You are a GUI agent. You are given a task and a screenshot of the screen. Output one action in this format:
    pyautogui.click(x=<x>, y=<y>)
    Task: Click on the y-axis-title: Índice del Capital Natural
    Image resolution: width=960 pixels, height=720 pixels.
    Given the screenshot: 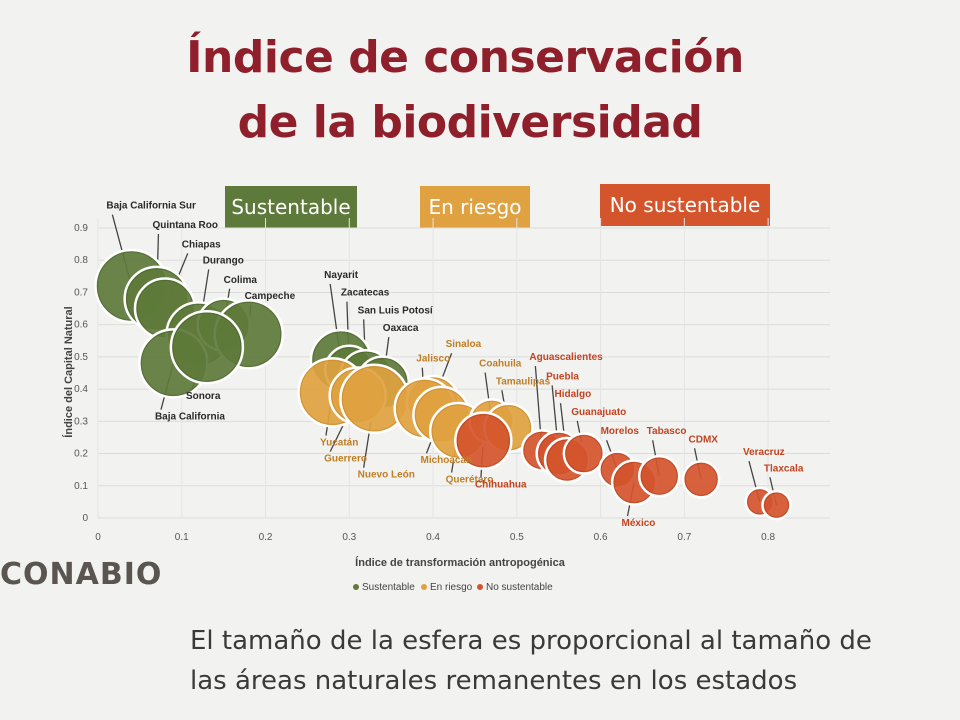 What is the action you would take?
    pyautogui.click(x=68, y=371)
    